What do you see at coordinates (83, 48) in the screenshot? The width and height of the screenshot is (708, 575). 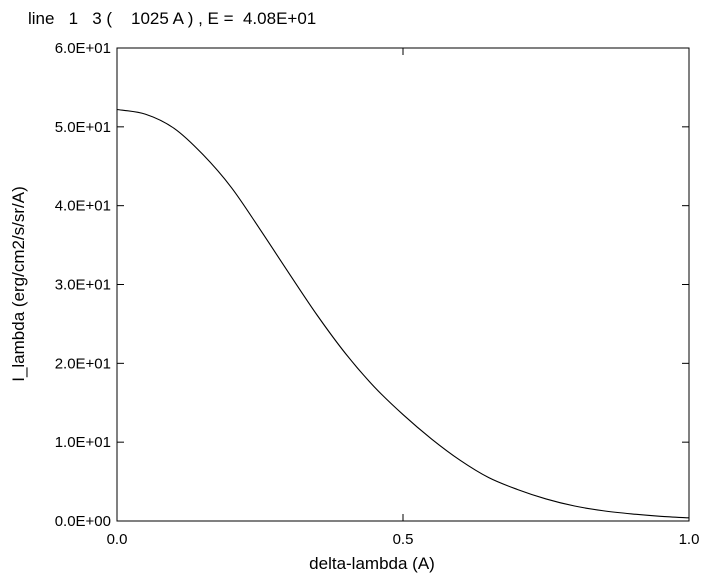 I see `y-tick-label: 6.0E+01` at bounding box center [83, 48].